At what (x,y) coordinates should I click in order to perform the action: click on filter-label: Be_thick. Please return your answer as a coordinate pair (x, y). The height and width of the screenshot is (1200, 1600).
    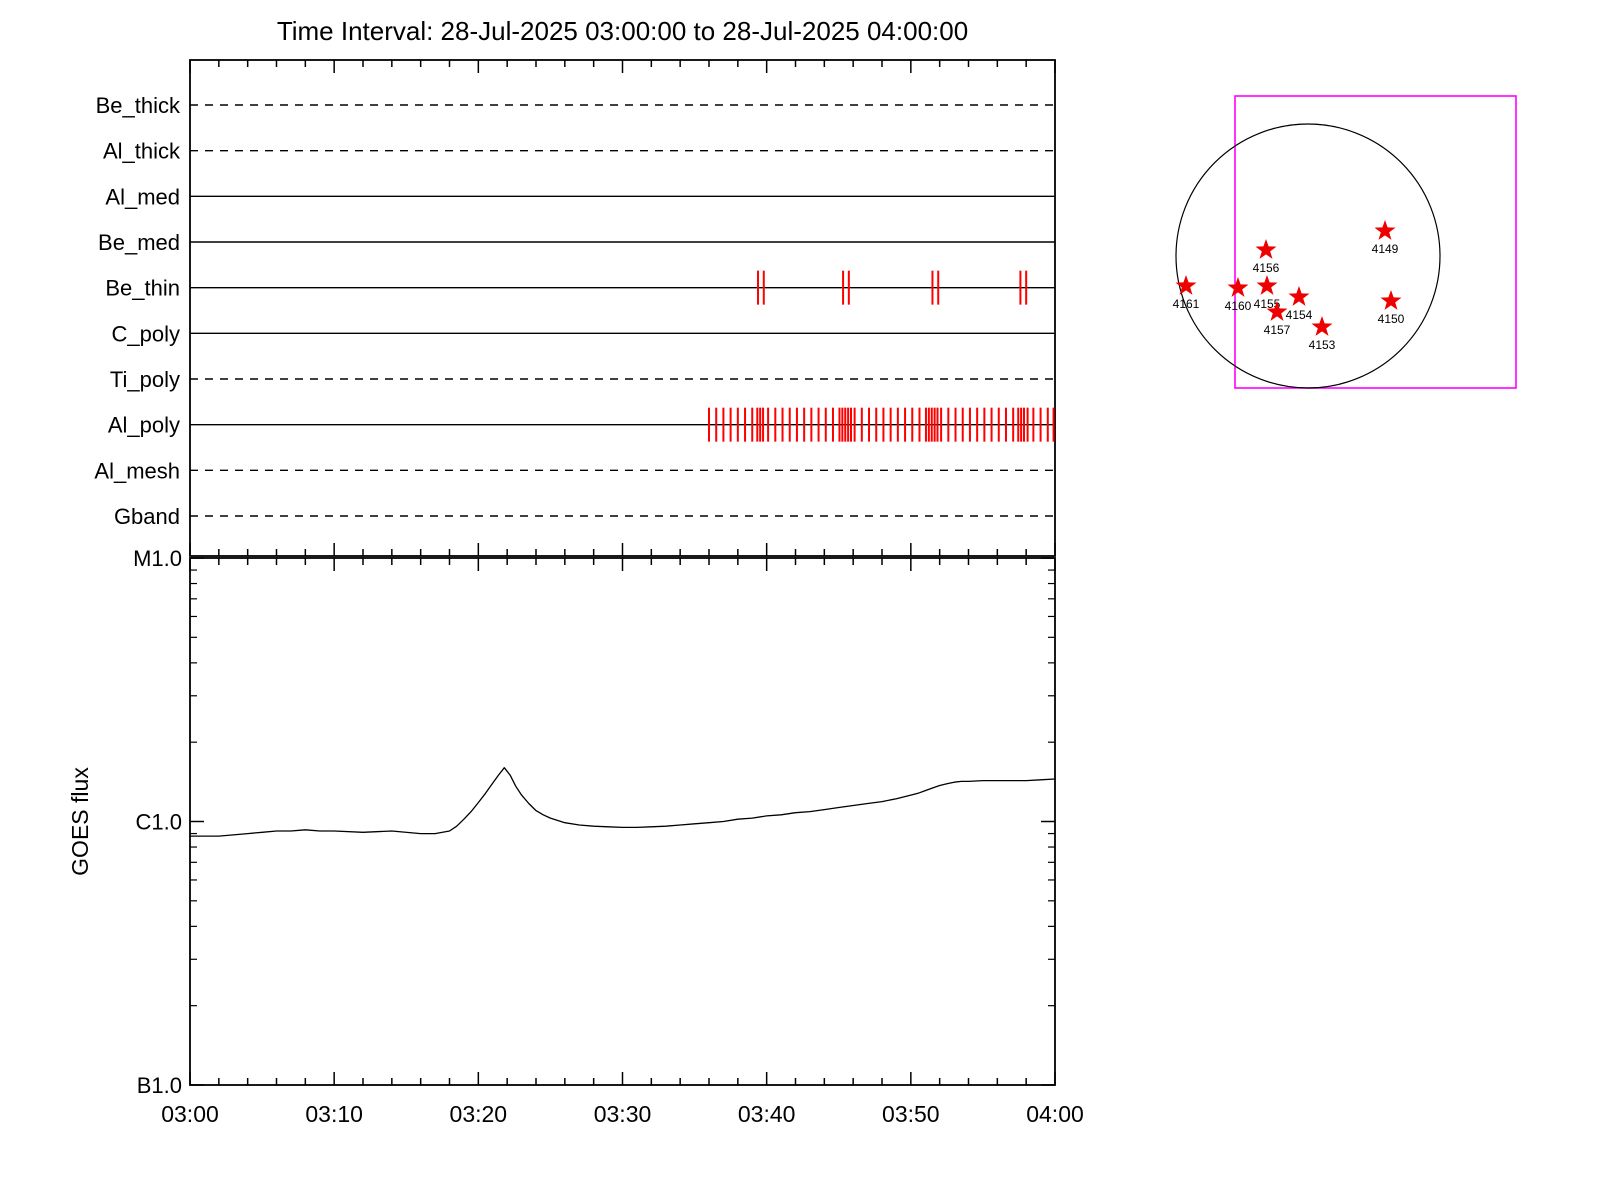
    Looking at the image, I should click on (138, 105).